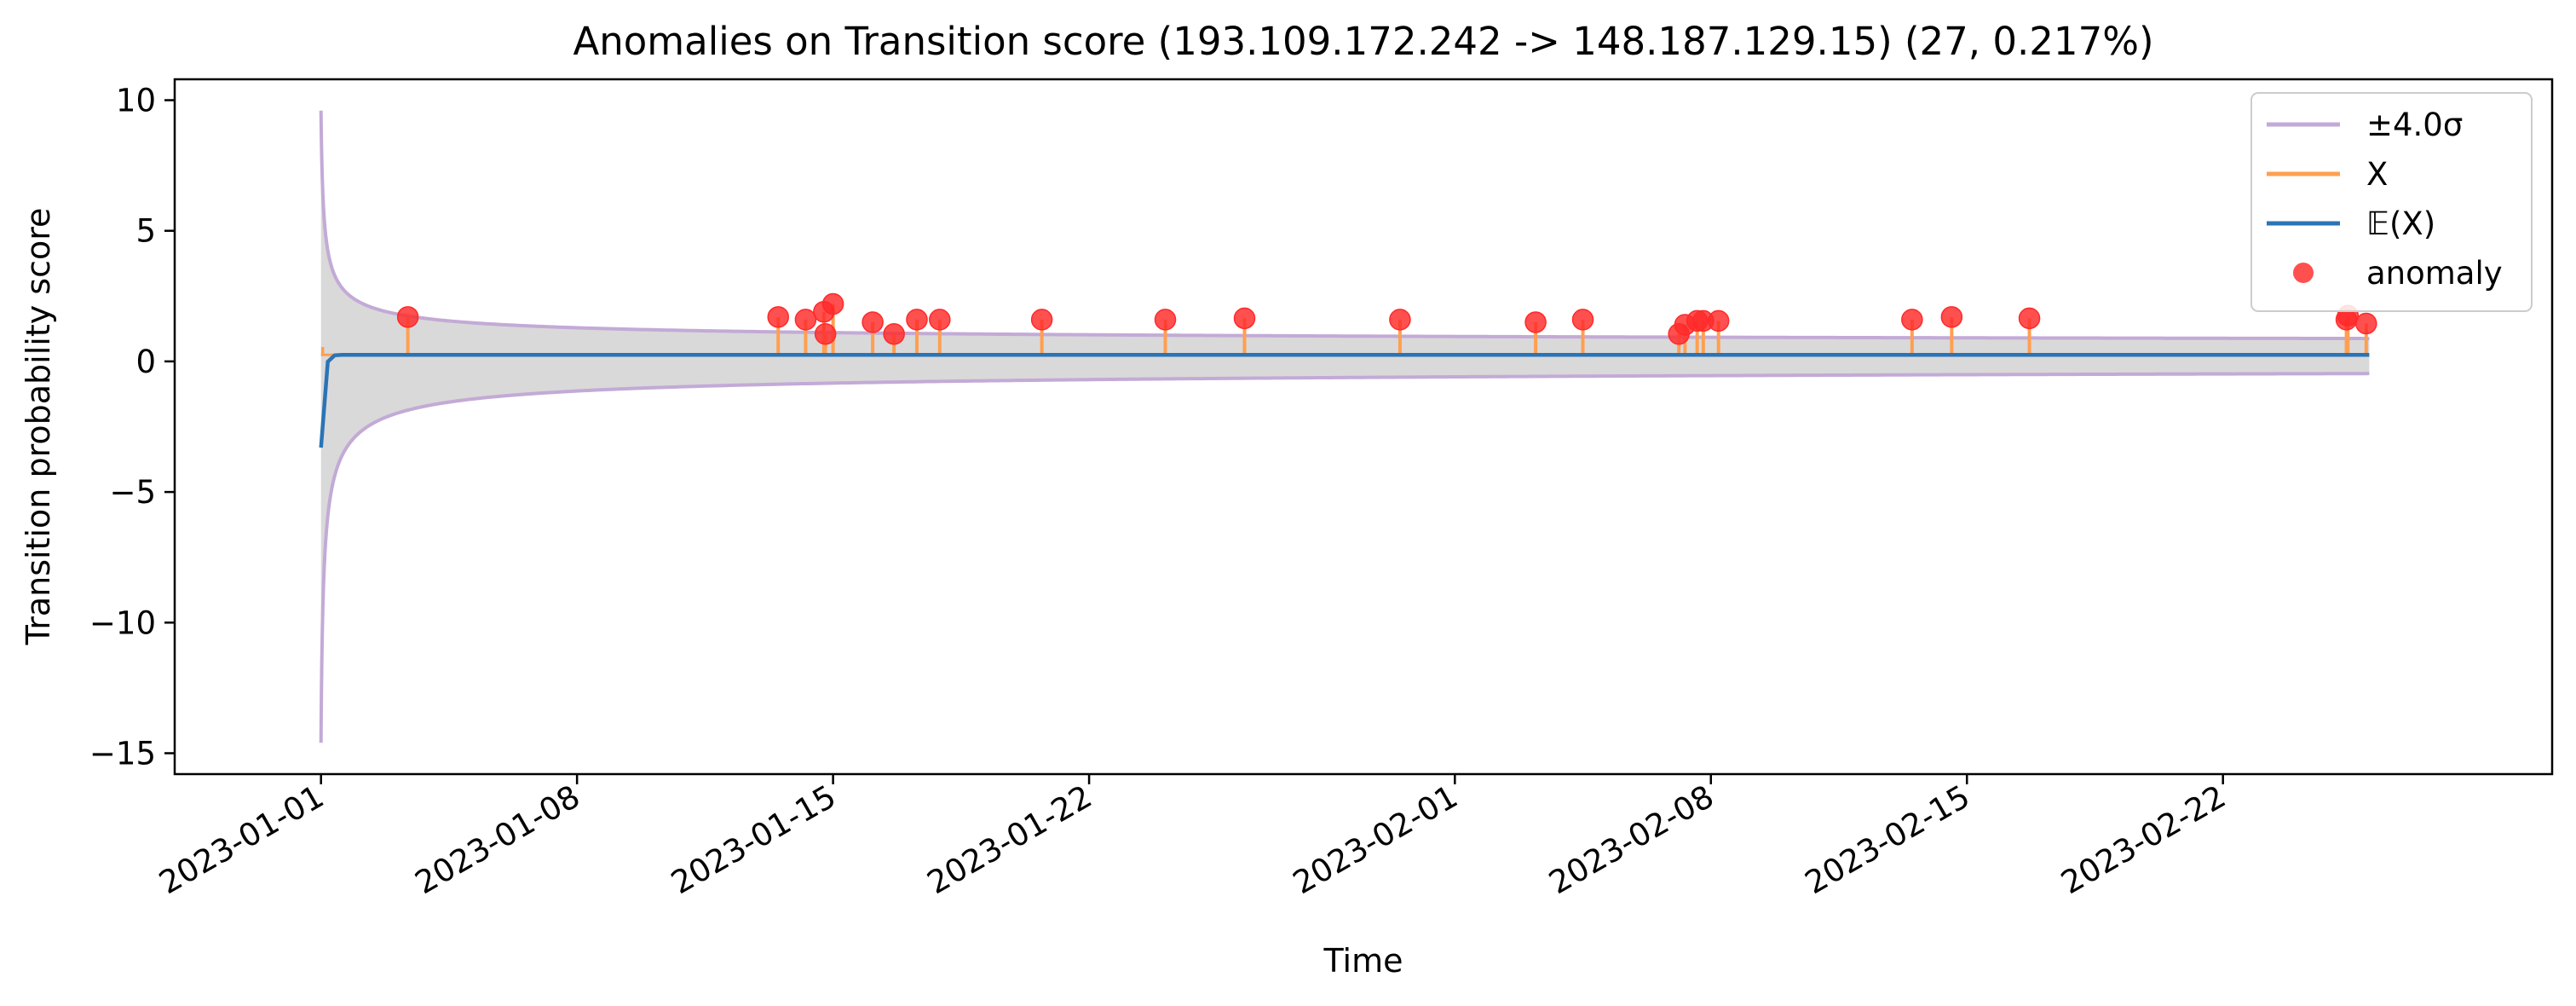 The image size is (2576, 1006). What do you see at coordinates (2414, 125) in the screenshot?
I see `legend-label: ±4.0σ` at bounding box center [2414, 125].